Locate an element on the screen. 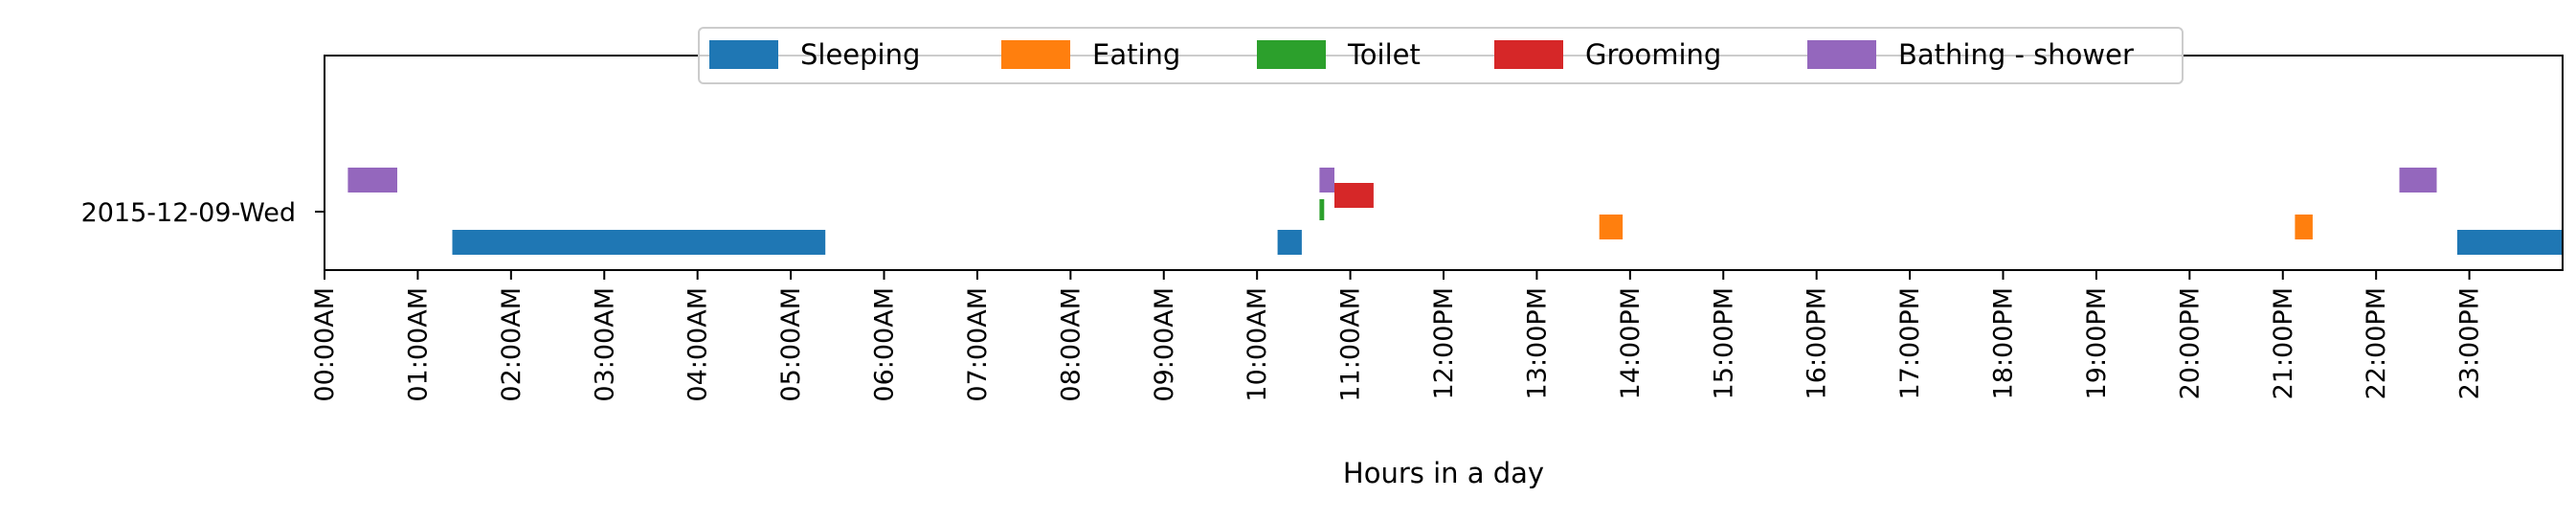  x-tick-label: 21:00PM is located at coordinates (2283, 343).